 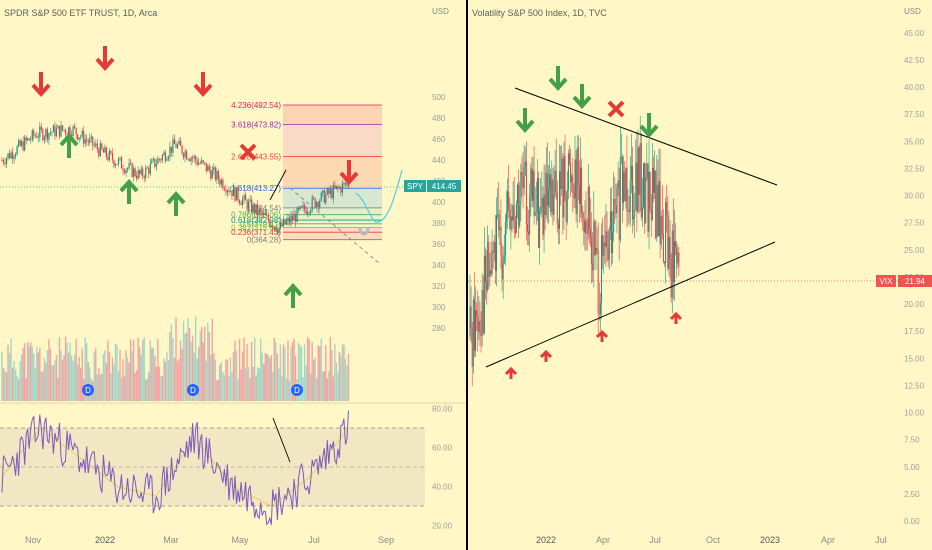 What do you see at coordinates (444, 186) in the screenshot?
I see `spy-badge-value: 414.45` at bounding box center [444, 186].